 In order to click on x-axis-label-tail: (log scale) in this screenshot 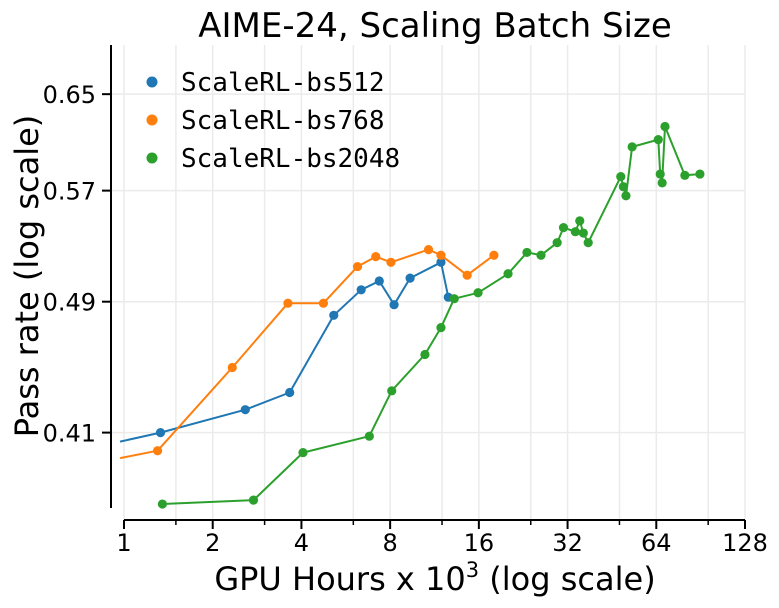, I will do `click(567, 579)`.